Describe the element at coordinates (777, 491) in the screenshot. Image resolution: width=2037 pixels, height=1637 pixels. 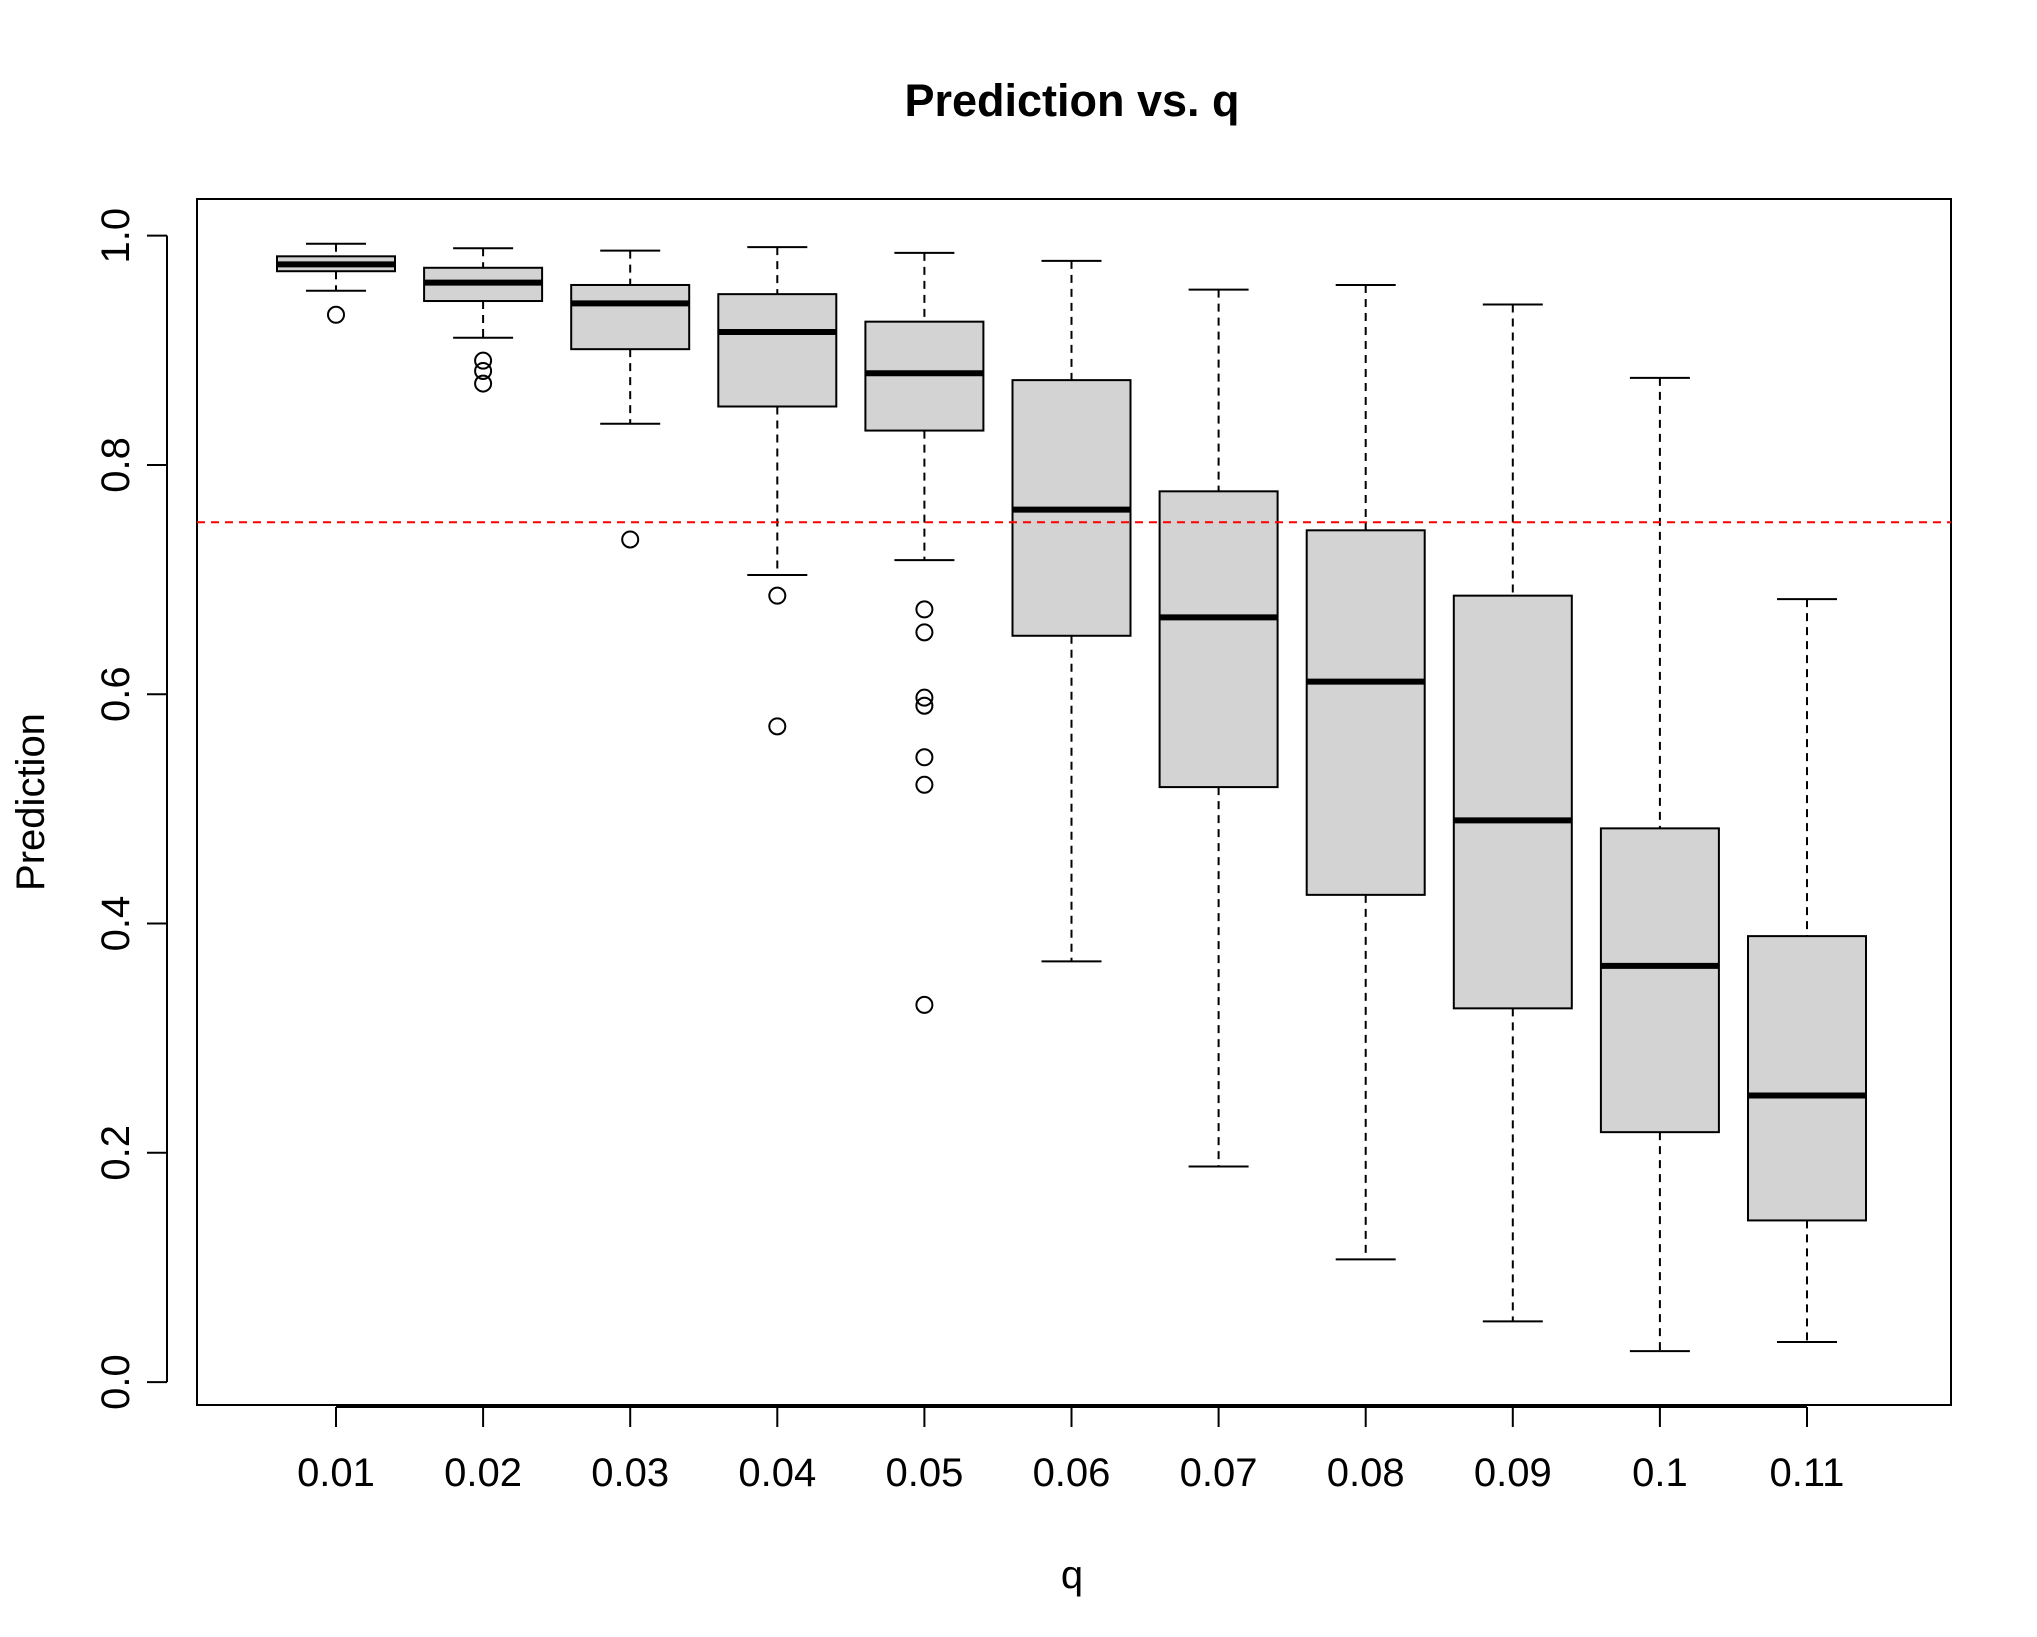
I see `box-0.04` at that location.